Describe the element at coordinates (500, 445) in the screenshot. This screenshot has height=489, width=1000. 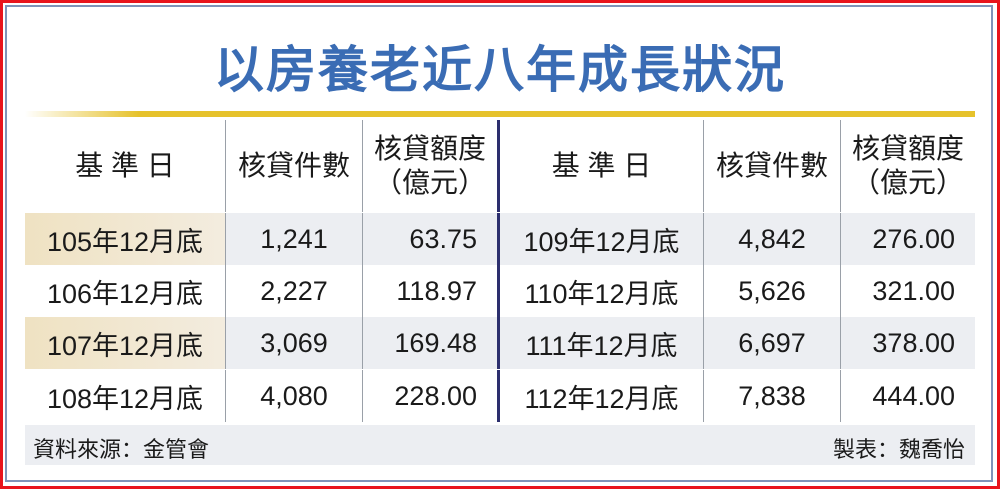
I see `footer: 資料來源：金管會 製表：魏喬怡` at that location.